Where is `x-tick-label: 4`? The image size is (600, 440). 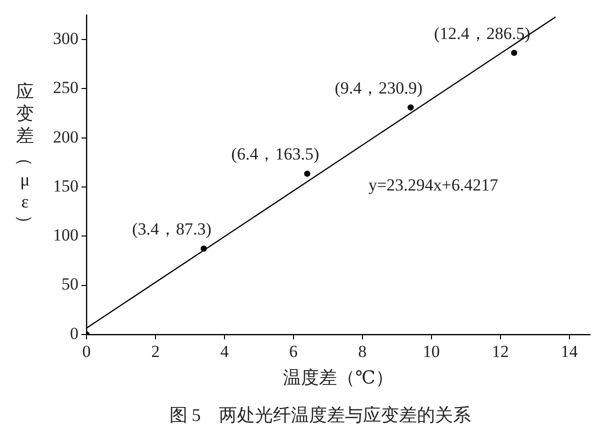 x-tick-label: 4 is located at coordinates (225, 352).